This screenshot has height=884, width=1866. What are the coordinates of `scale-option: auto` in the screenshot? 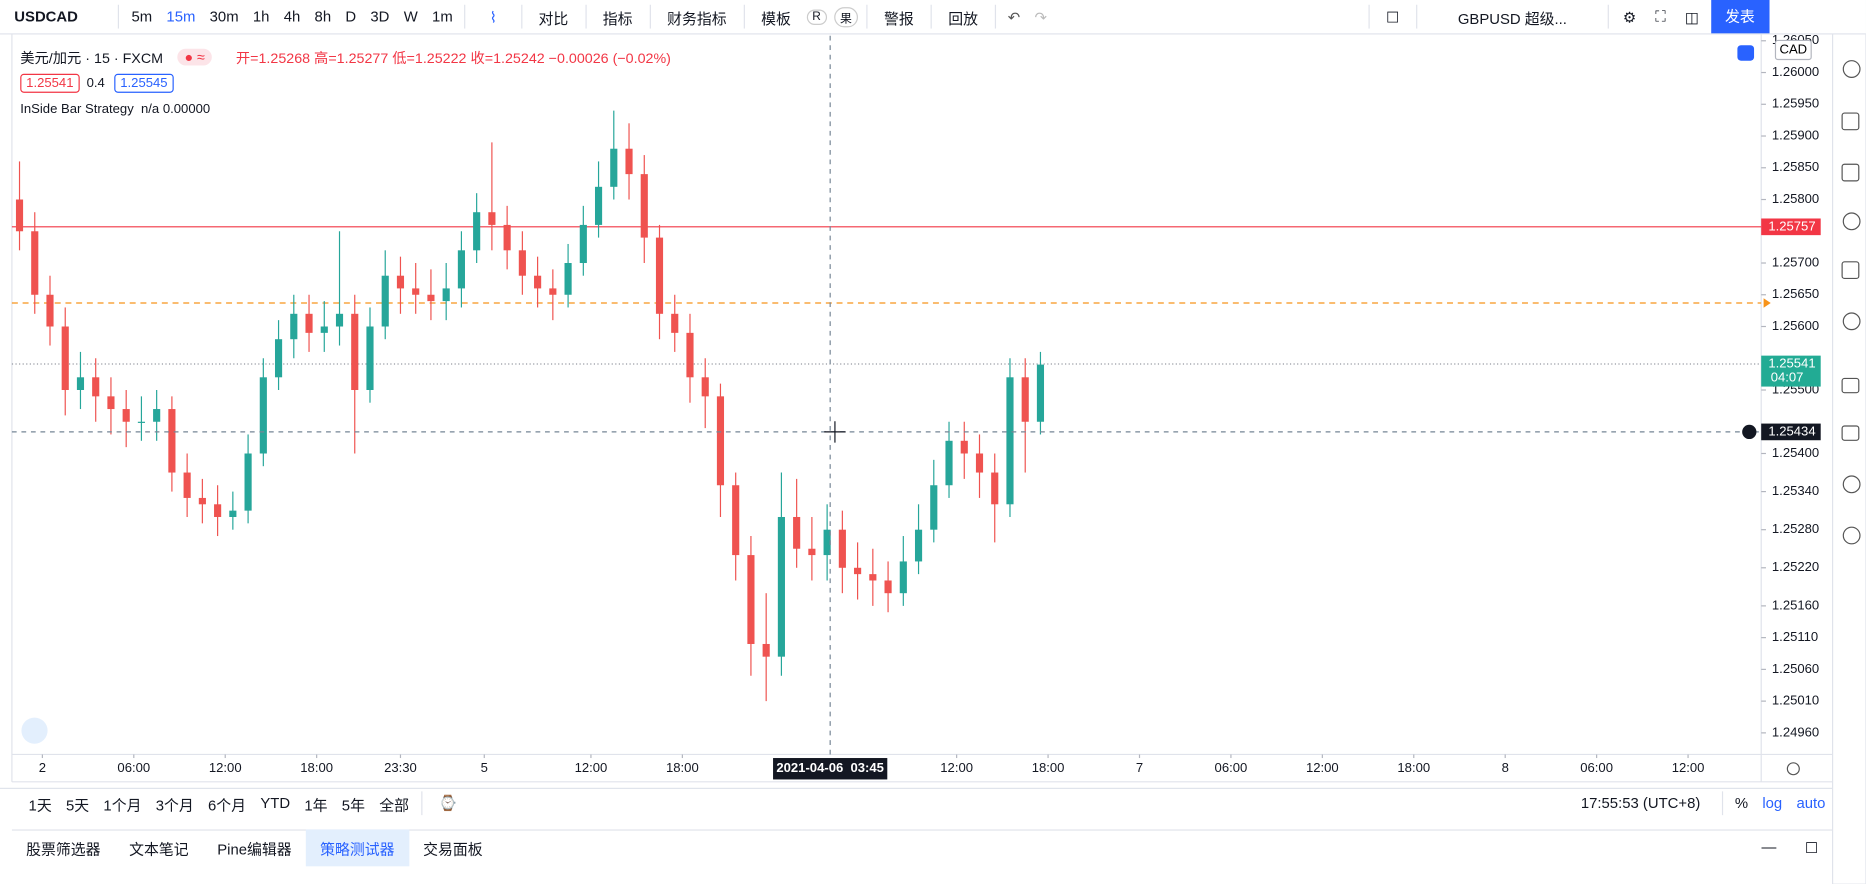 It's located at (1811, 803).